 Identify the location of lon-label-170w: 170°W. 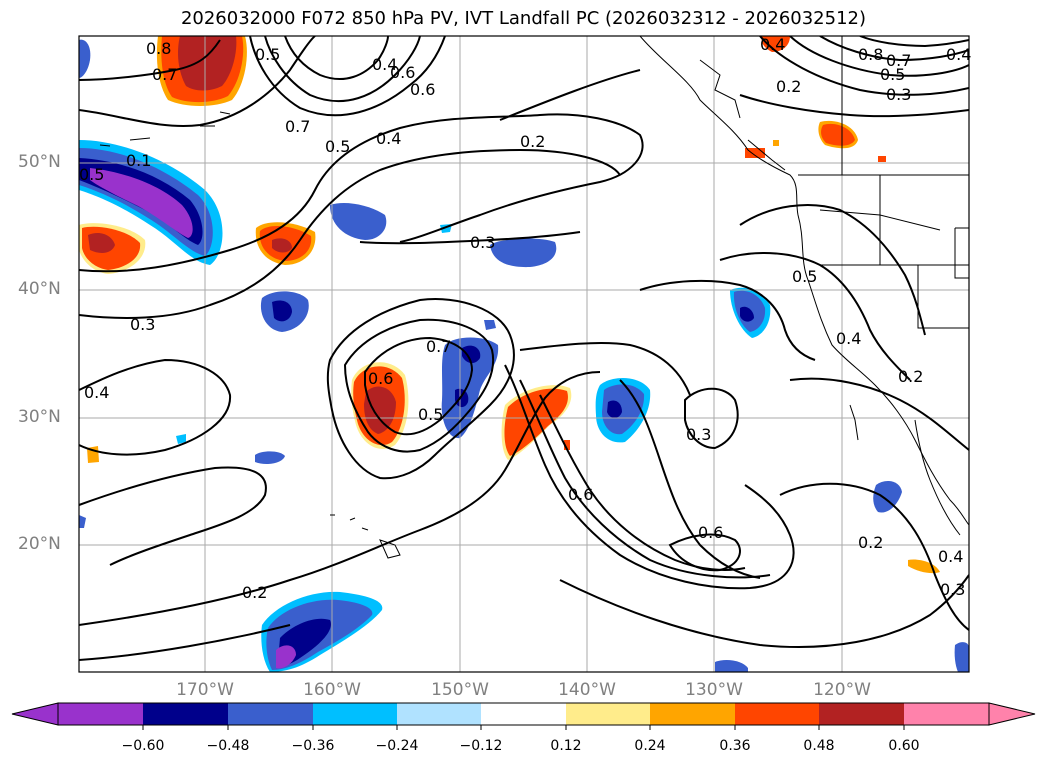
(205, 690).